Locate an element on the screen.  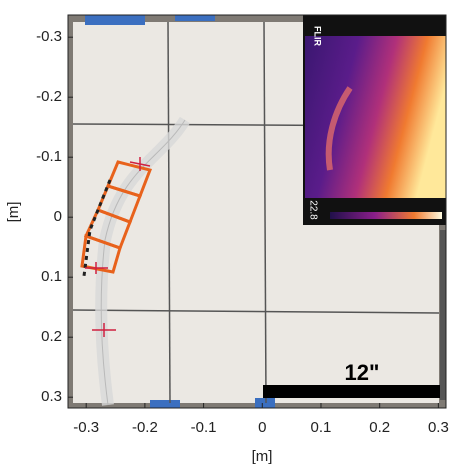
y-tick-label: -0.3 is located at coordinates (49, 36).